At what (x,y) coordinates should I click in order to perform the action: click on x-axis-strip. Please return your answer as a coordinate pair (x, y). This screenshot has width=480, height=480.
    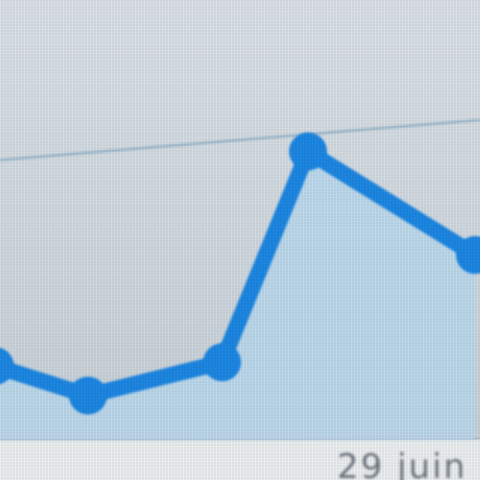
    Looking at the image, I should click on (240, 459).